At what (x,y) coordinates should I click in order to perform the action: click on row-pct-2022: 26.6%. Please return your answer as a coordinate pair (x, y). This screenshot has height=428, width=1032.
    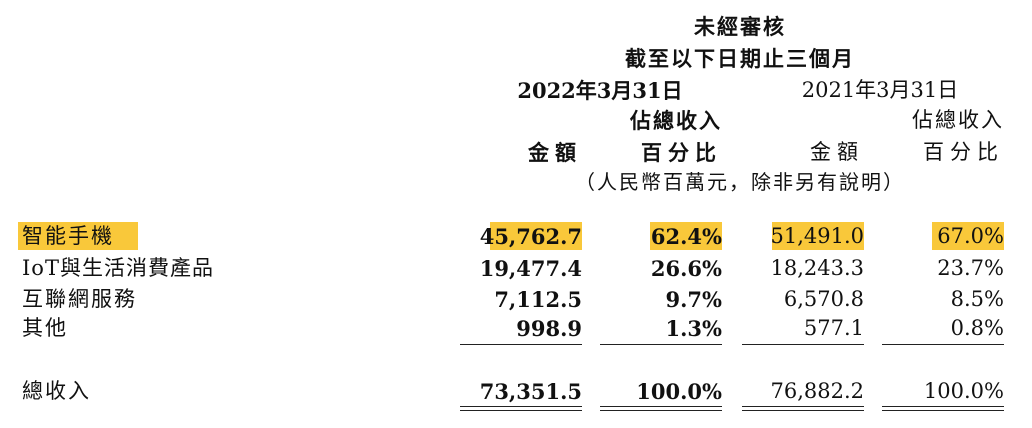
    Looking at the image, I should click on (686, 268).